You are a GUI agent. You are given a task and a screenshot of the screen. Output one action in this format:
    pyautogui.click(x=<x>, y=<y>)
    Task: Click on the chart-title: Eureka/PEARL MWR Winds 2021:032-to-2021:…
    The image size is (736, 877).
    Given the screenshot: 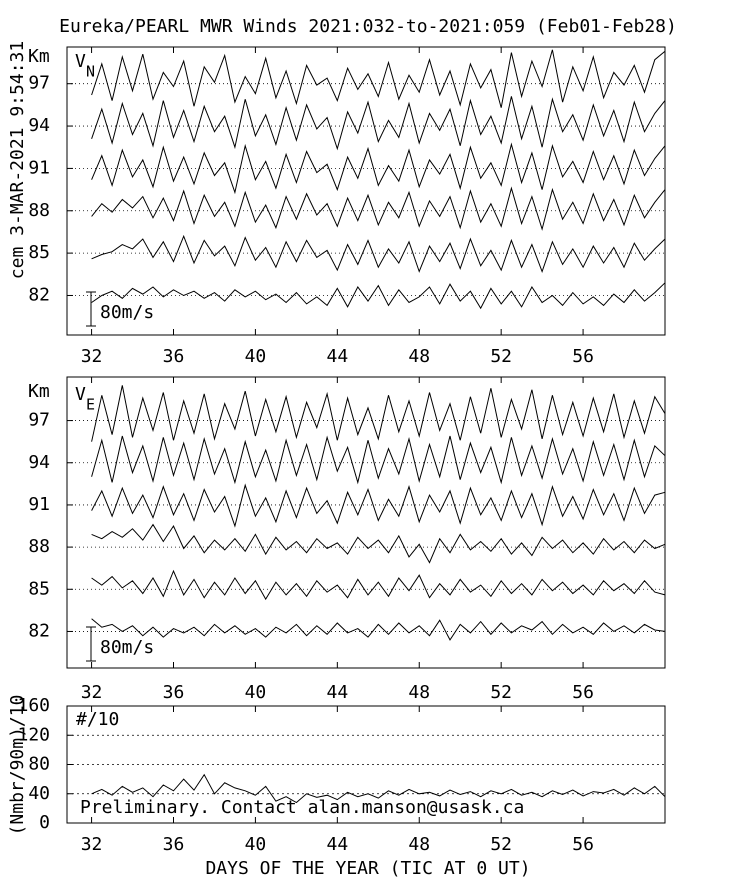 What is the action you would take?
    pyautogui.click(x=368, y=26)
    